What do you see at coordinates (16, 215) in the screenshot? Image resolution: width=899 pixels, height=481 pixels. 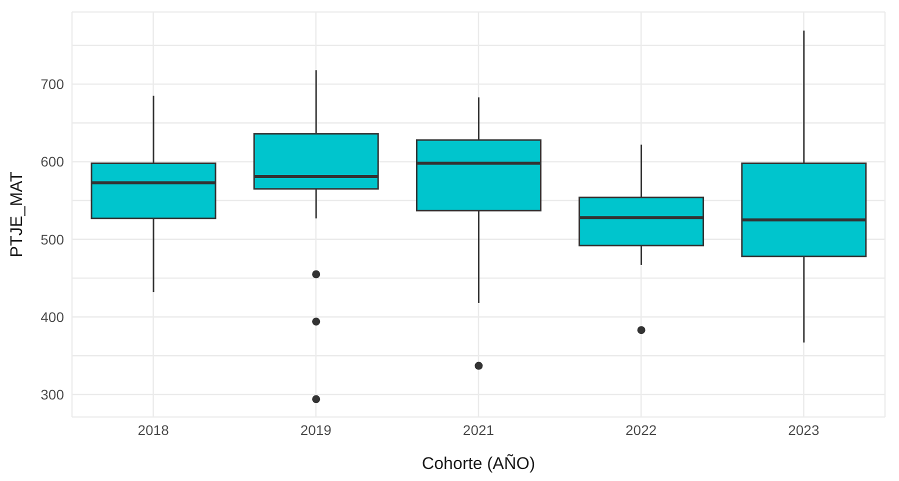 I see `y-axis-title: PTJE_MAT` at bounding box center [16, 215].